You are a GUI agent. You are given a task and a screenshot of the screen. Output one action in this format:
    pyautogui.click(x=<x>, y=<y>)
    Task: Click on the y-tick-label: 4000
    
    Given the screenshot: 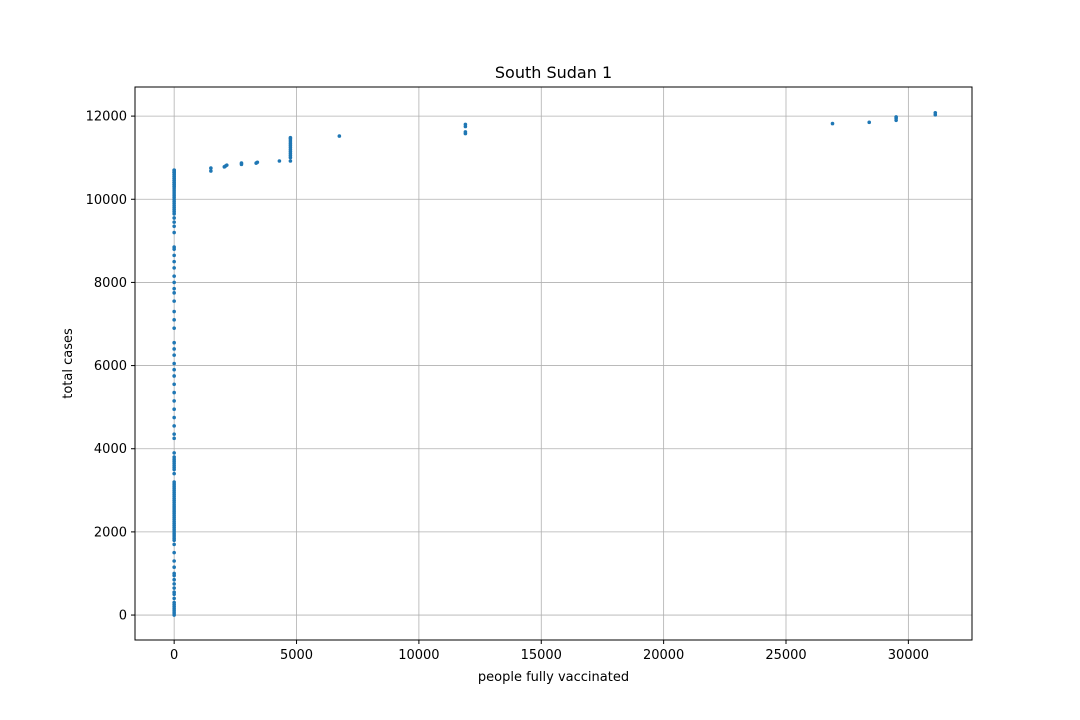 What is the action you would take?
    pyautogui.click(x=110, y=449)
    